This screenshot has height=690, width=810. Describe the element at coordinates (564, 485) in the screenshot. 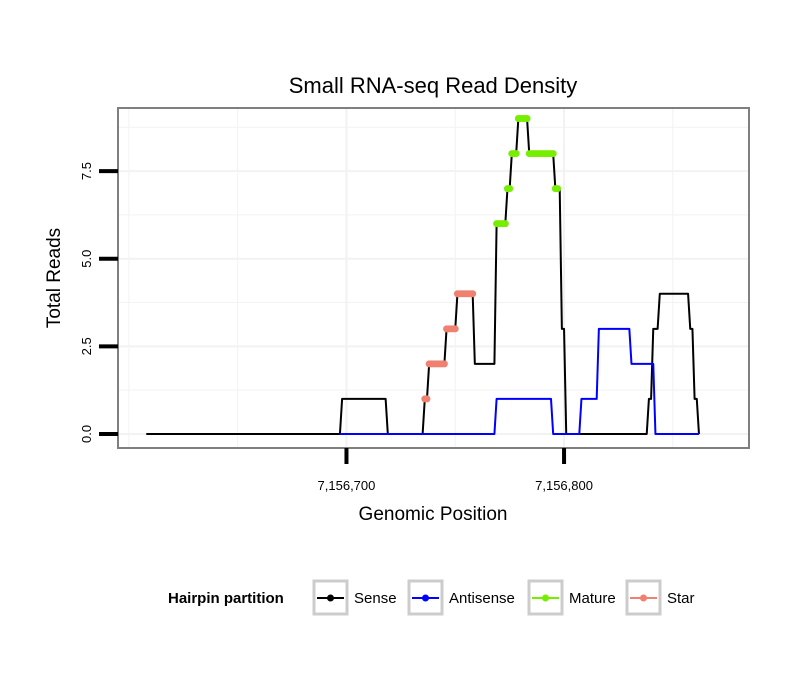

I see `x-tick-label: 7,156,800` at that location.